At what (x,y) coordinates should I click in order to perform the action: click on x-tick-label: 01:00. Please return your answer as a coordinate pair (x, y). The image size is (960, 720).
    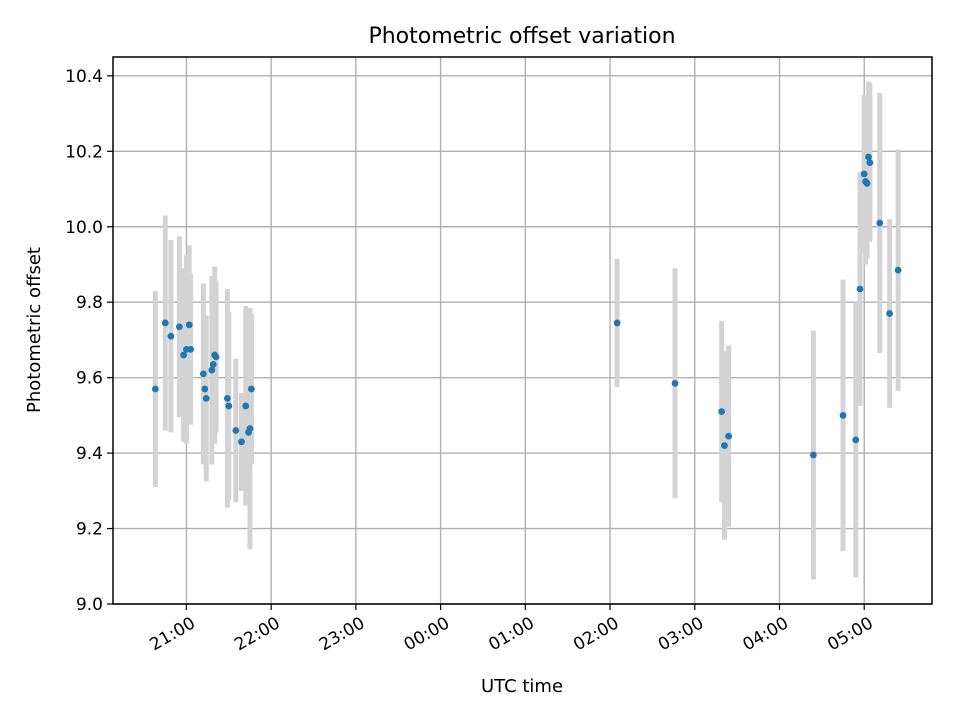
    Looking at the image, I should click on (511, 634).